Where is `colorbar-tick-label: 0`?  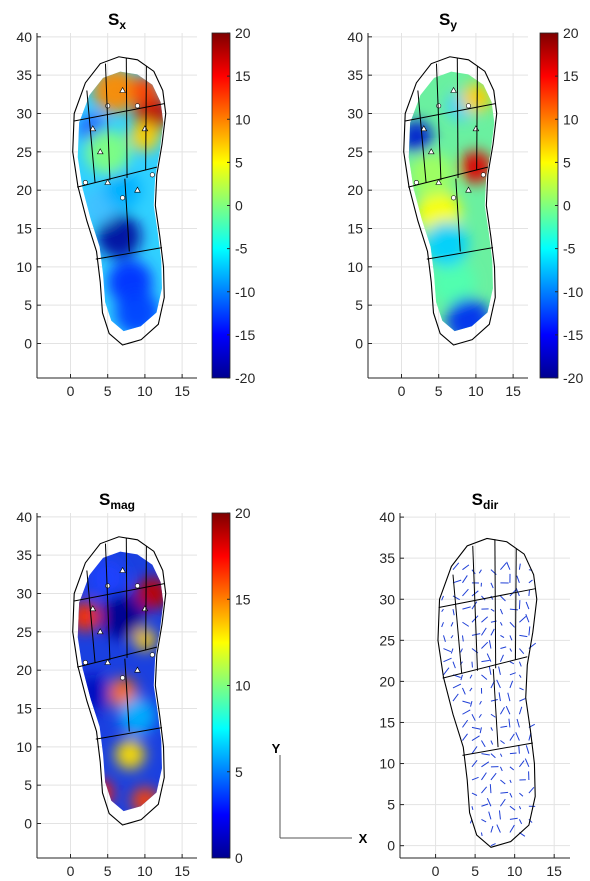
colorbar-tick-label: 0 is located at coordinates (239, 206).